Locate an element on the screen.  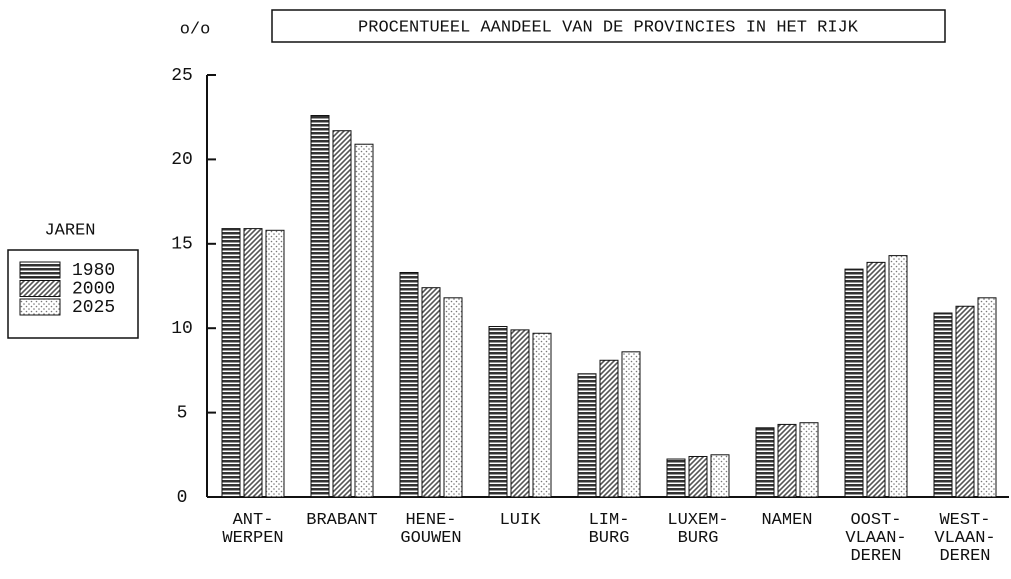
title-box is located at coordinates (608, 26).